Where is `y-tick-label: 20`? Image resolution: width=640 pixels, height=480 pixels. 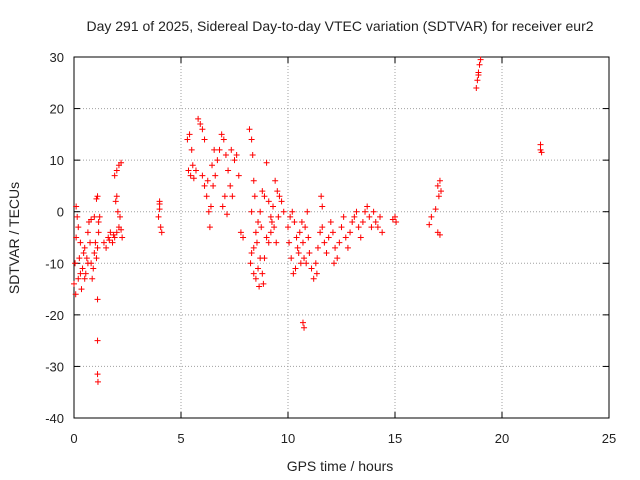 y-tick-label: 20 is located at coordinates (57, 109).